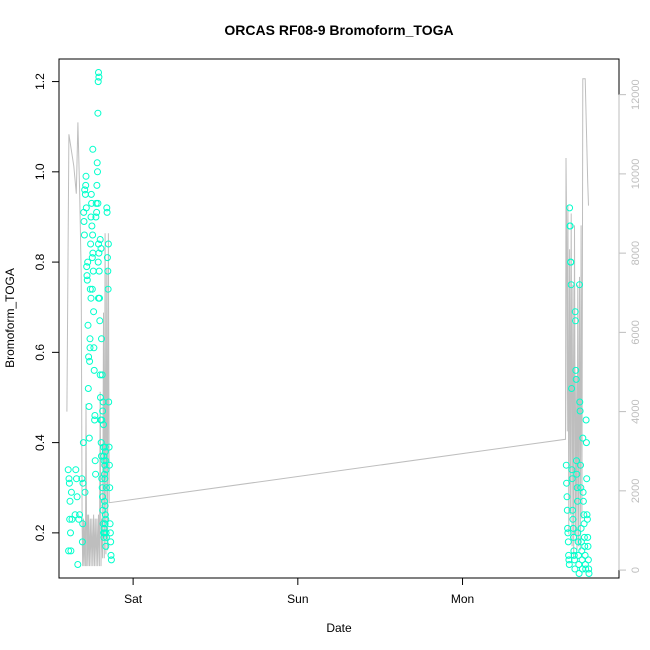  I want to click on y-tick-label: 0.6, so click(40, 352).